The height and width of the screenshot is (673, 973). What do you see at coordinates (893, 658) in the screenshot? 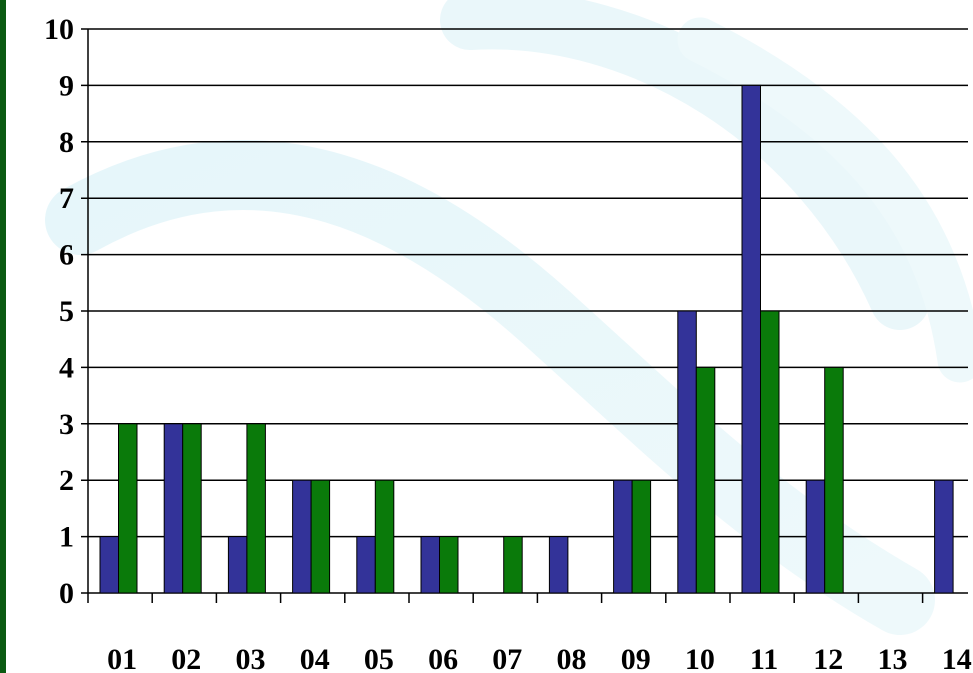
I see `x-tick-label: 13` at bounding box center [893, 658].